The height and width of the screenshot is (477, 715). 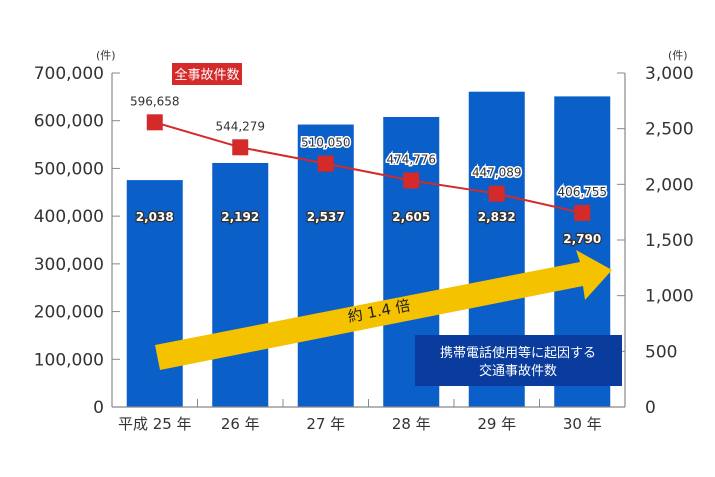 I want to click on bar-legend: 携帯電話使用等に起因する 交通事故件数, so click(x=518, y=360).